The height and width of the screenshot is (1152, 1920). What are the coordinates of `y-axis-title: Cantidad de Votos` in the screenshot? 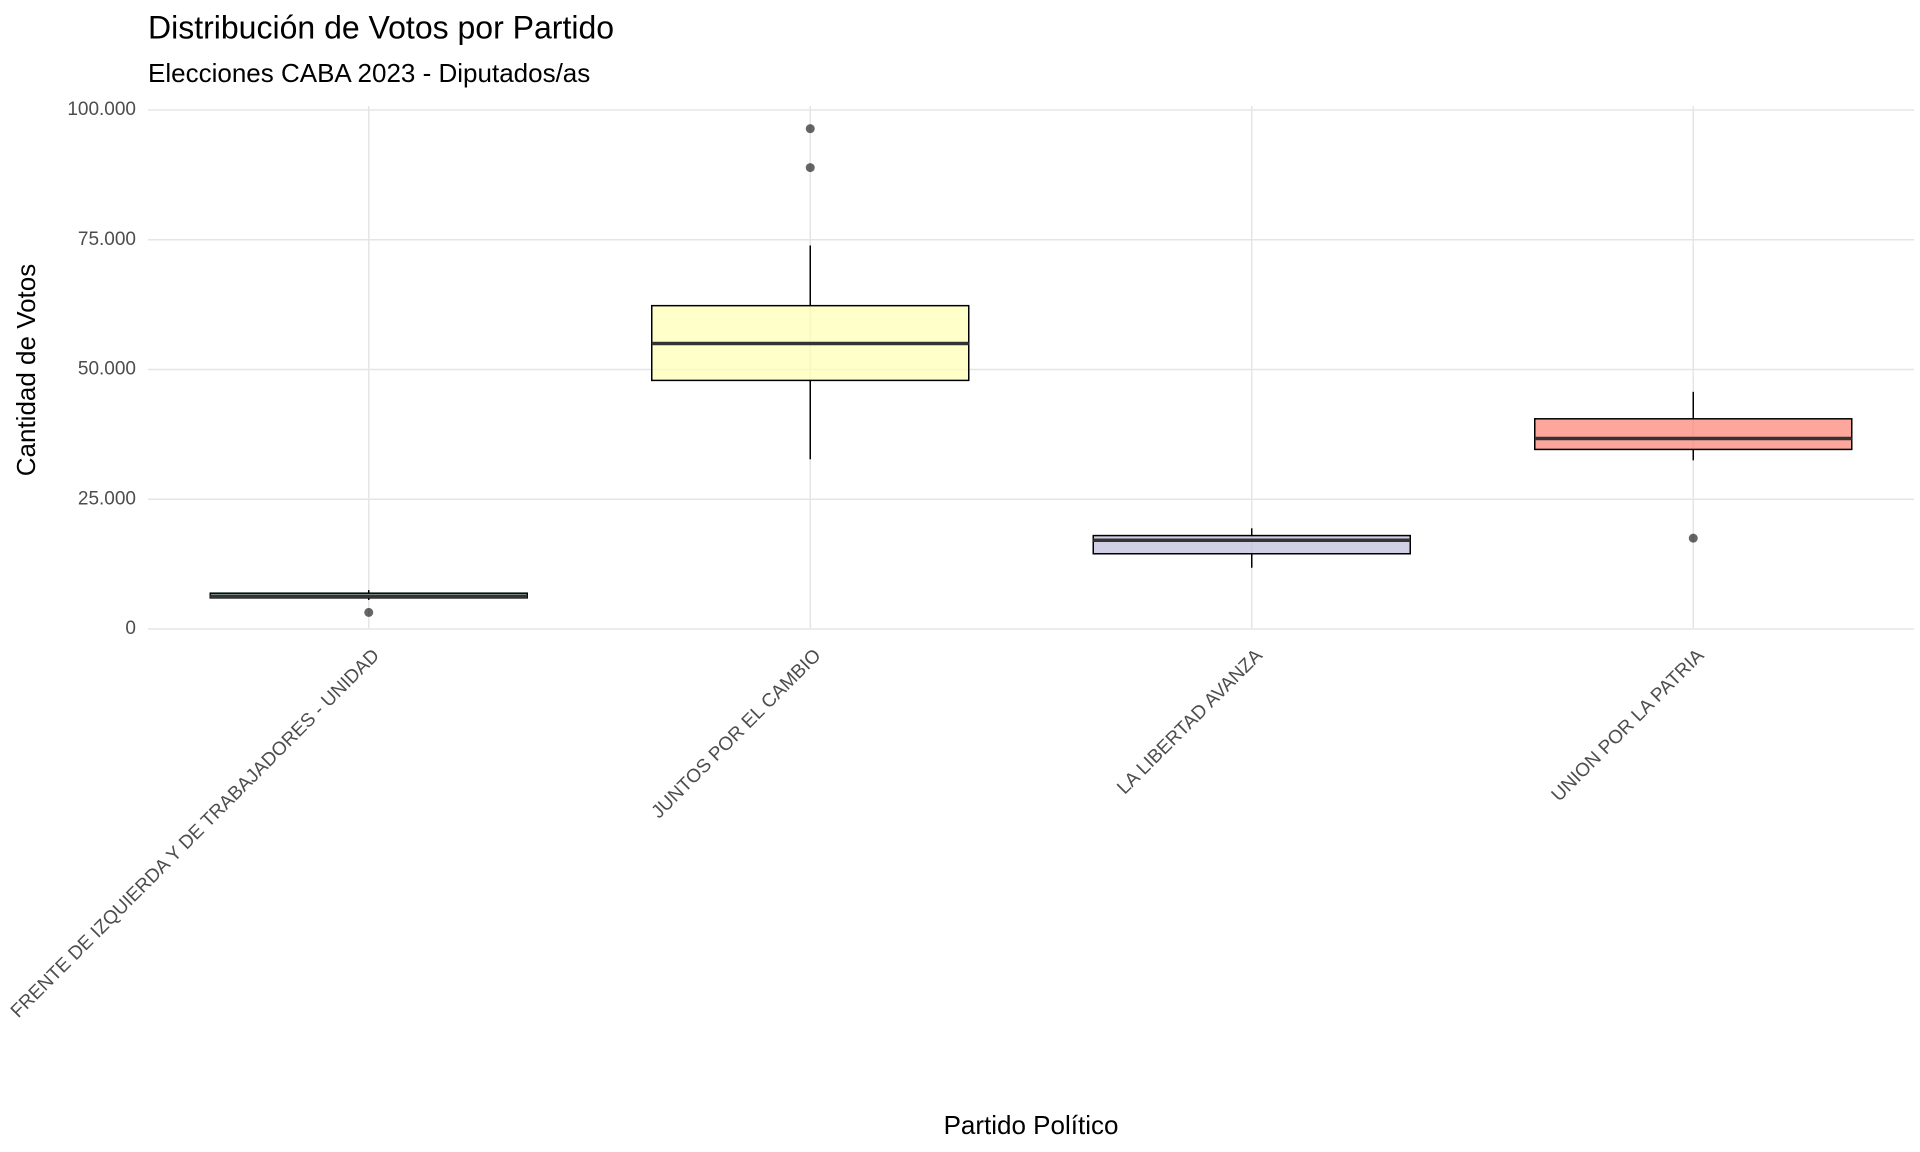 It's located at (26, 370).